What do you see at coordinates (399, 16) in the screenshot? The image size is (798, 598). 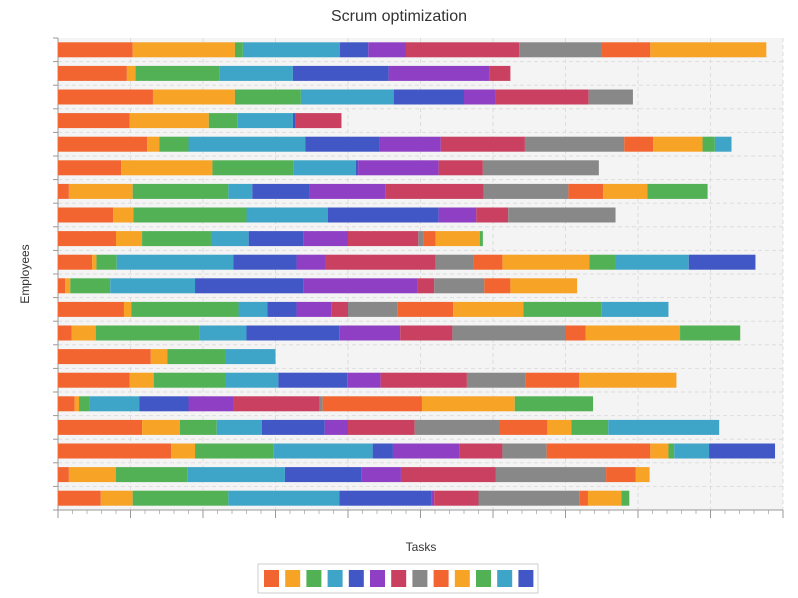 I see `chart-title: Scrum optimization` at bounding box center [399, 16].